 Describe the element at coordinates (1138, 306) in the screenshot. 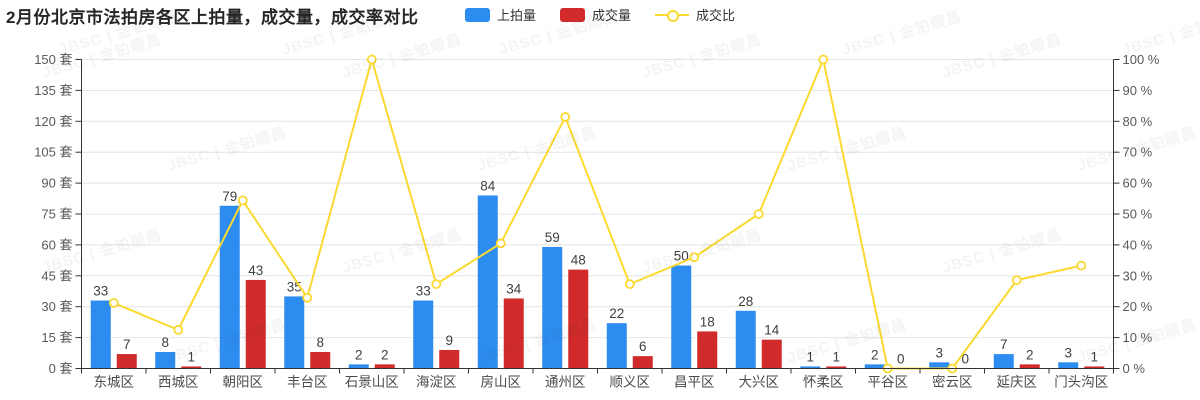

I see `y-axis-label-right: 20 %` at that location.